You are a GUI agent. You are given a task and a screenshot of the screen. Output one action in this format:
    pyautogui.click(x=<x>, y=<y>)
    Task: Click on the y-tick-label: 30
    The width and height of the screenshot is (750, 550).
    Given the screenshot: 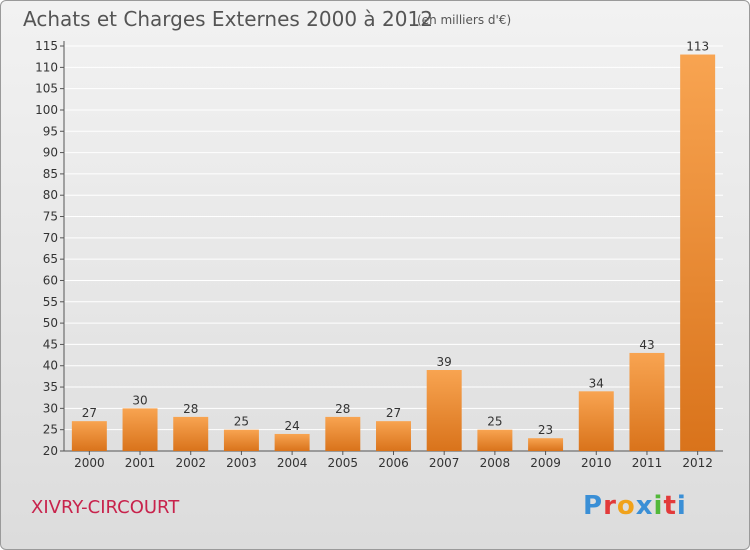 What is the action you would take?
    pyautogui.click(x=50, y=408)
    